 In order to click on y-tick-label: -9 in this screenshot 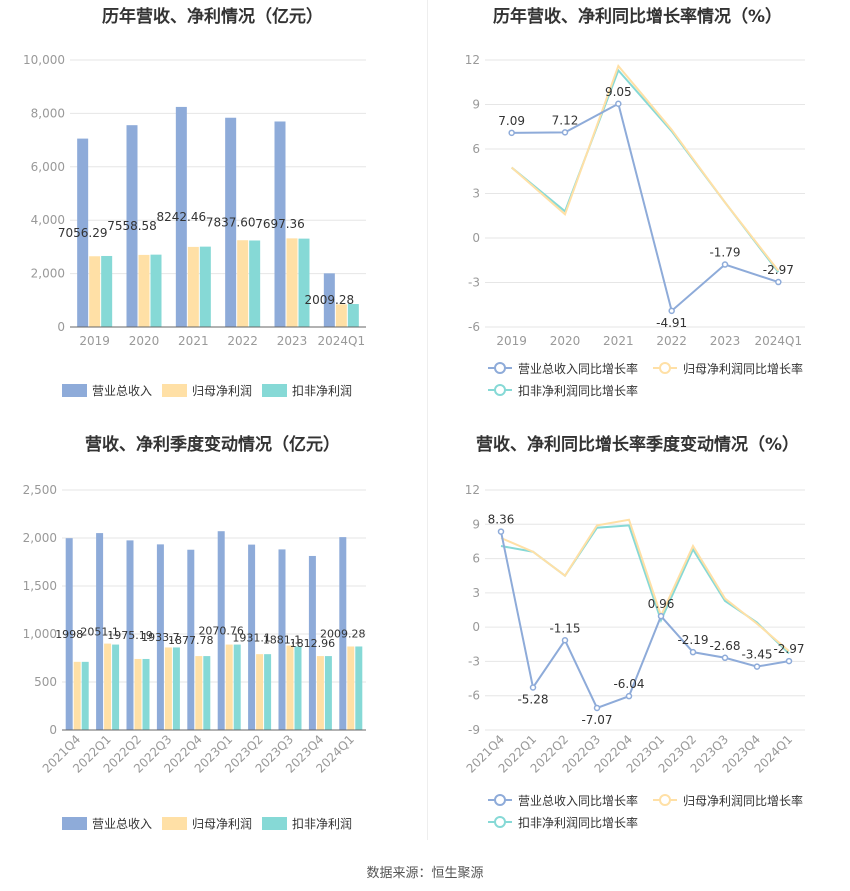, I will do `click(474, 730)`.